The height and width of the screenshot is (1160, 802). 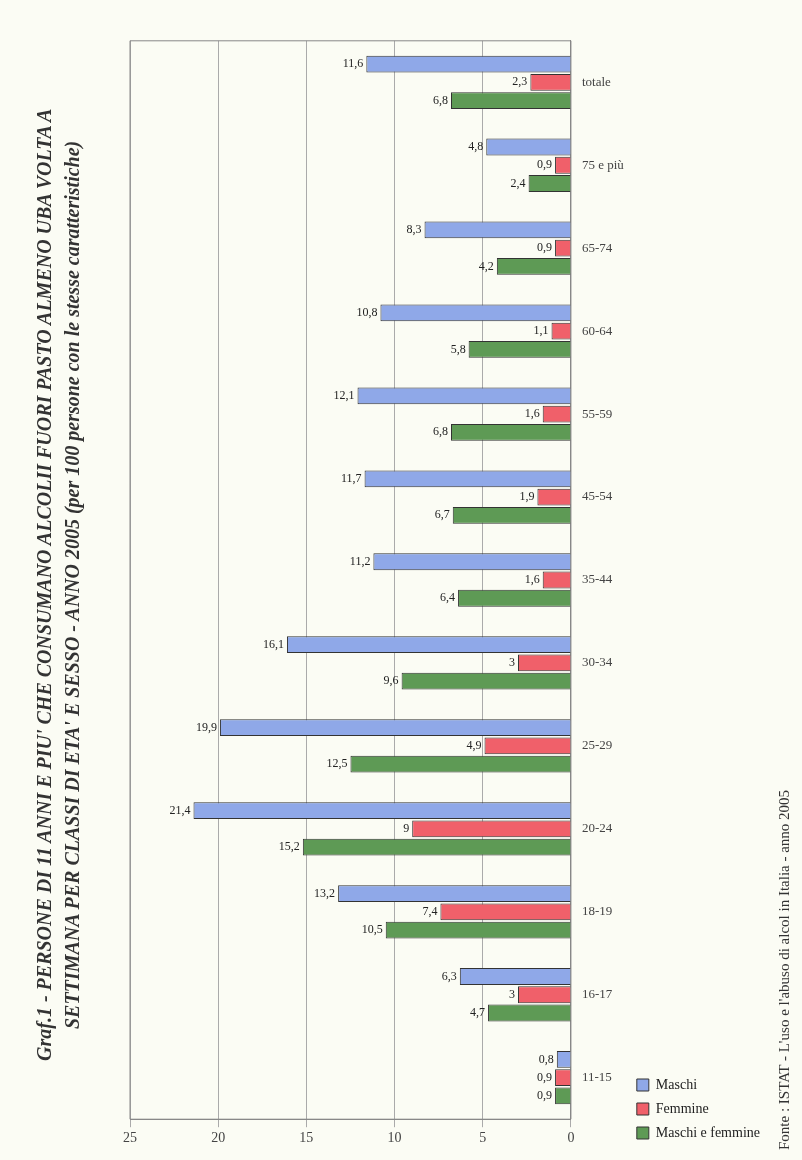 I want to click on data-label: 12,5, so click(x=337, y=763).